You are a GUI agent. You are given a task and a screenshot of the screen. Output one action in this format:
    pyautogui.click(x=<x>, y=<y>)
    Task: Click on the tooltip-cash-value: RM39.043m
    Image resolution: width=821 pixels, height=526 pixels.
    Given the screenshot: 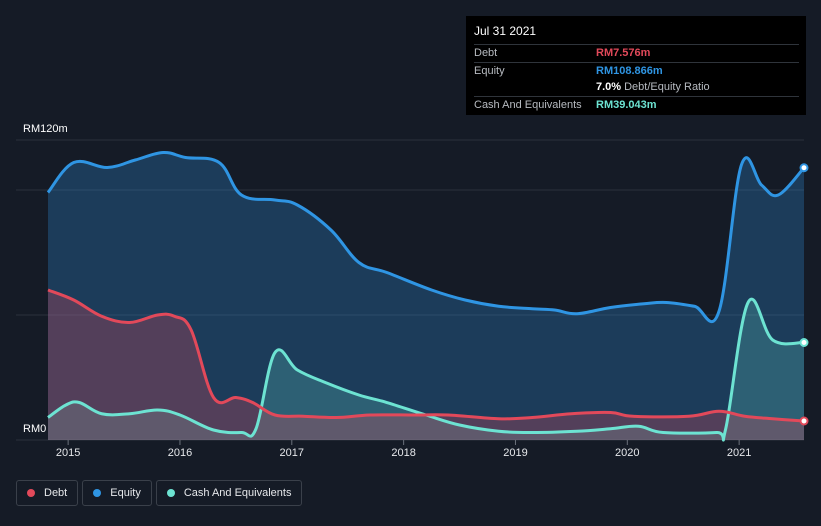 What is the action you would take?
    pyautogui.click(x=626, y=104)
    